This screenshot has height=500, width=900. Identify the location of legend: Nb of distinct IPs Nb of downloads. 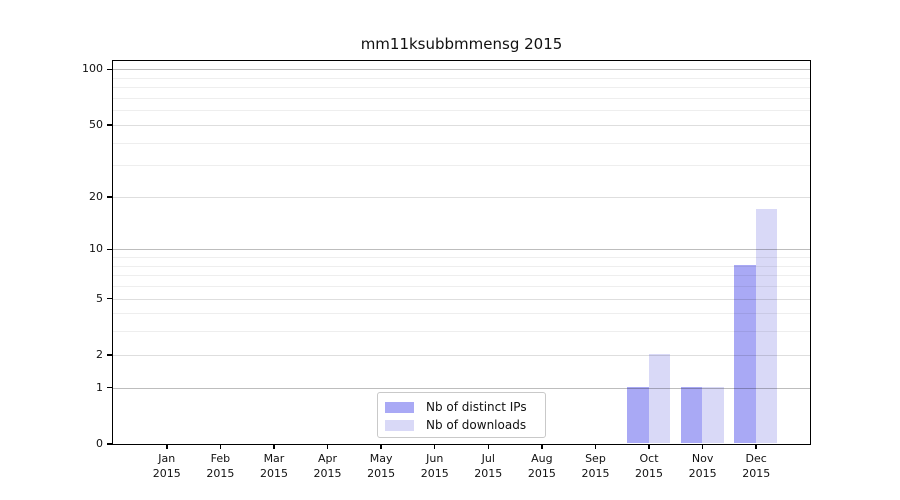
(461, 415).